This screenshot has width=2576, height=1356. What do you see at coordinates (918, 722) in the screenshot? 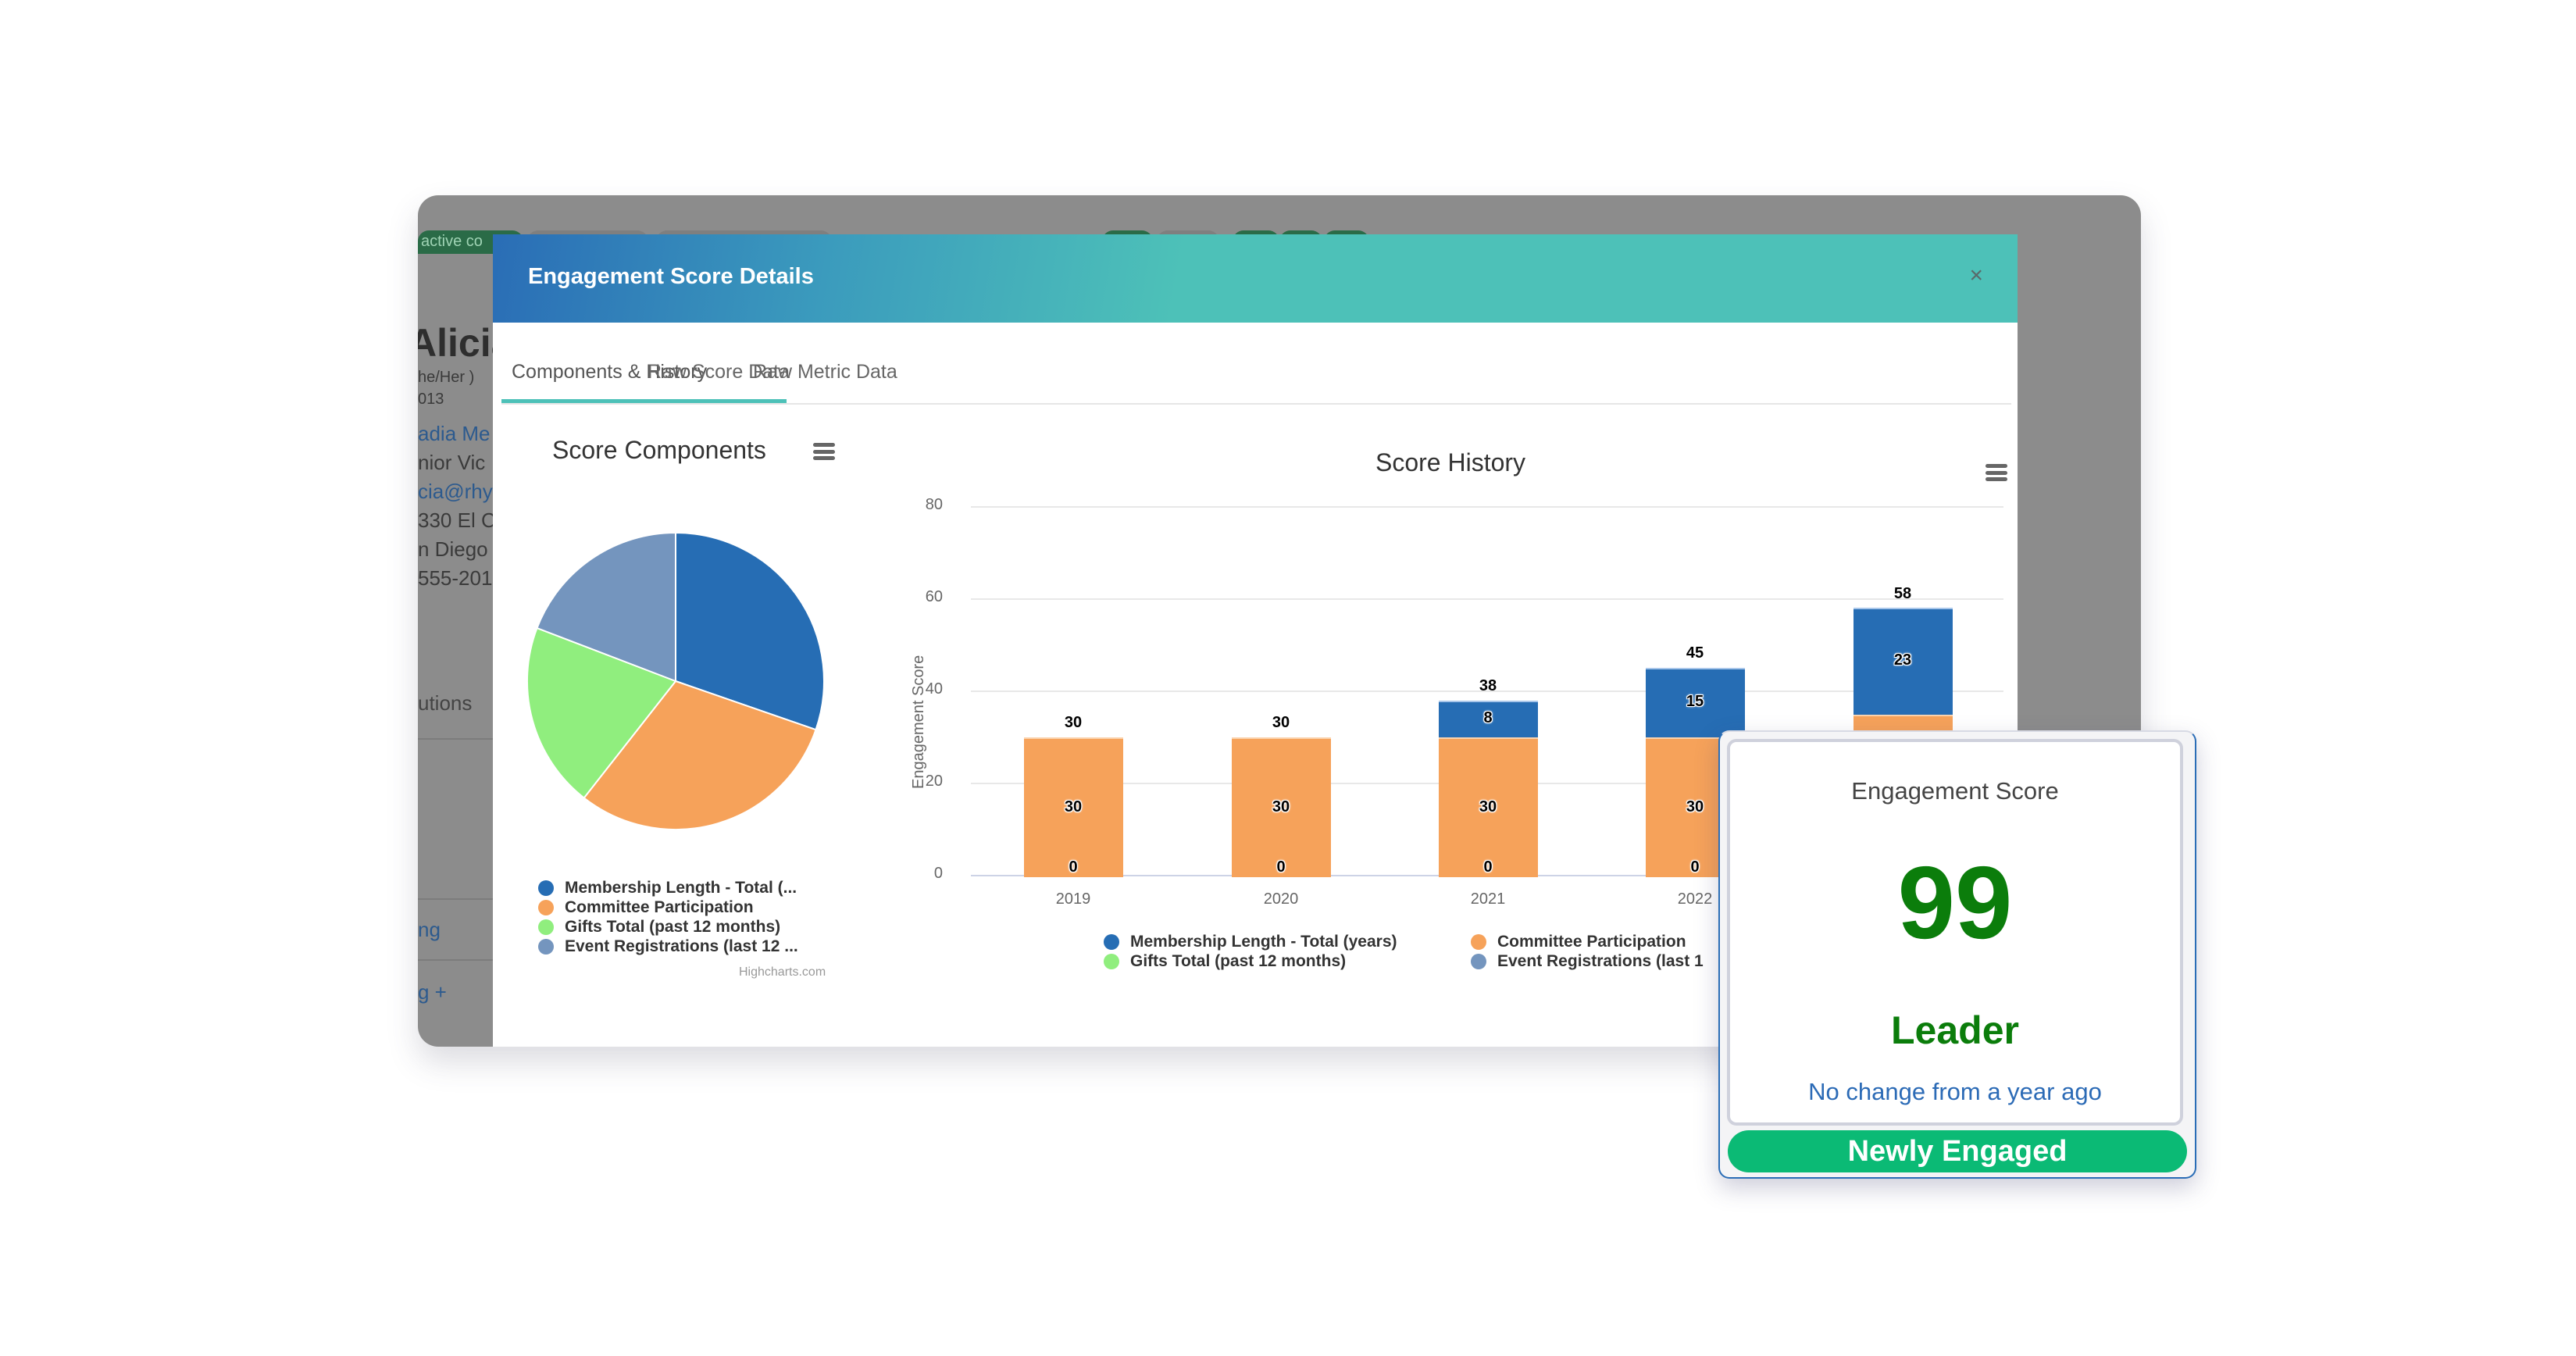
I see `y-axis-title: Engagement Score` at bounding box center [918, 722].